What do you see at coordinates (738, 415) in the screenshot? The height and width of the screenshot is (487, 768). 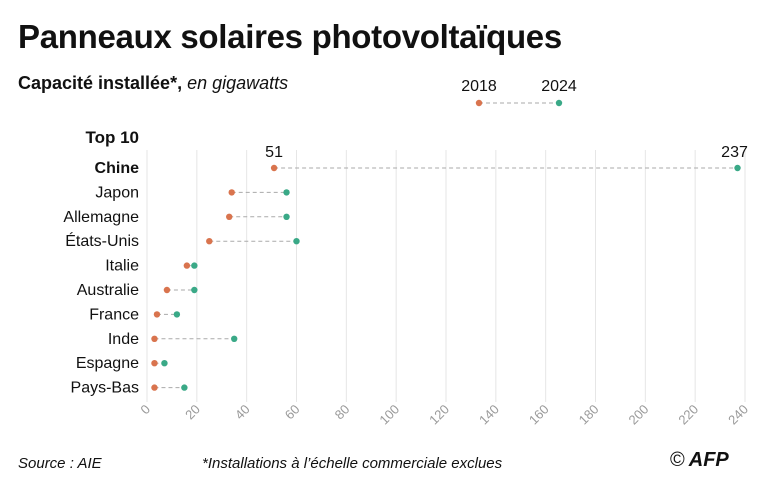 I see `x-tick-label: 240` at bounding box center [738, 415].